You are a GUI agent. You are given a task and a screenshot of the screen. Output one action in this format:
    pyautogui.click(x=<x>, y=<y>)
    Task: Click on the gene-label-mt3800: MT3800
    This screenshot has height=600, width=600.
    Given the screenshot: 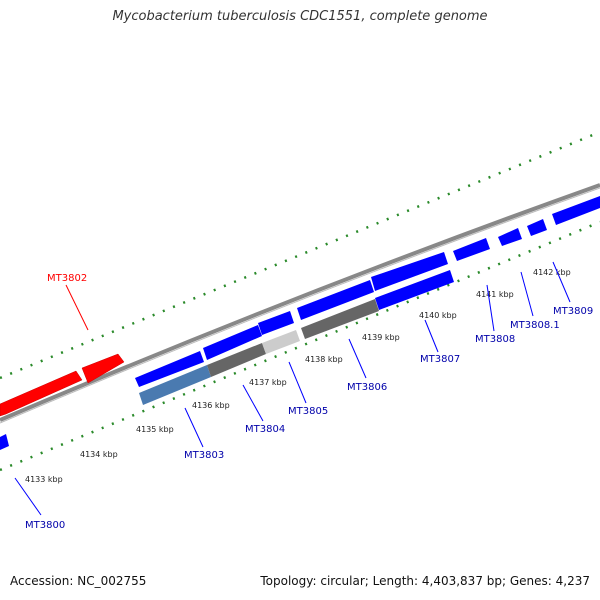 What is the action you would take?
    pyautogui.click(x=45, y=525)
    